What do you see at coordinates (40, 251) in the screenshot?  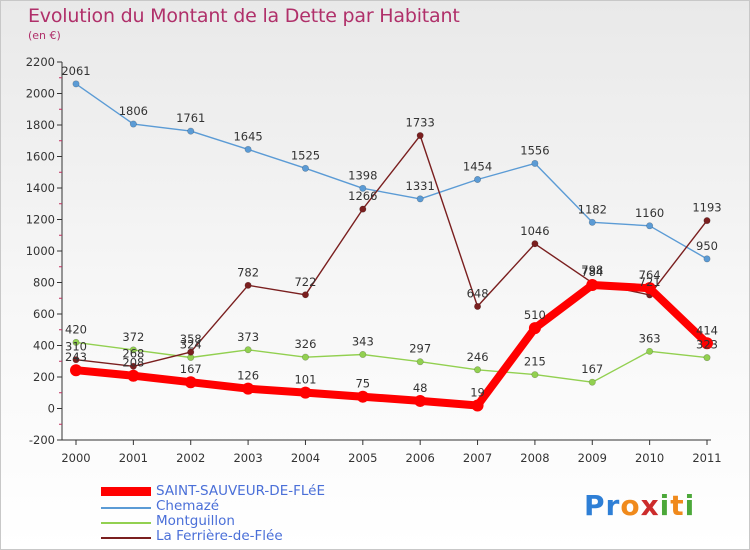 I see `y-tick-label: 1000` at bounding box center [40, 251].